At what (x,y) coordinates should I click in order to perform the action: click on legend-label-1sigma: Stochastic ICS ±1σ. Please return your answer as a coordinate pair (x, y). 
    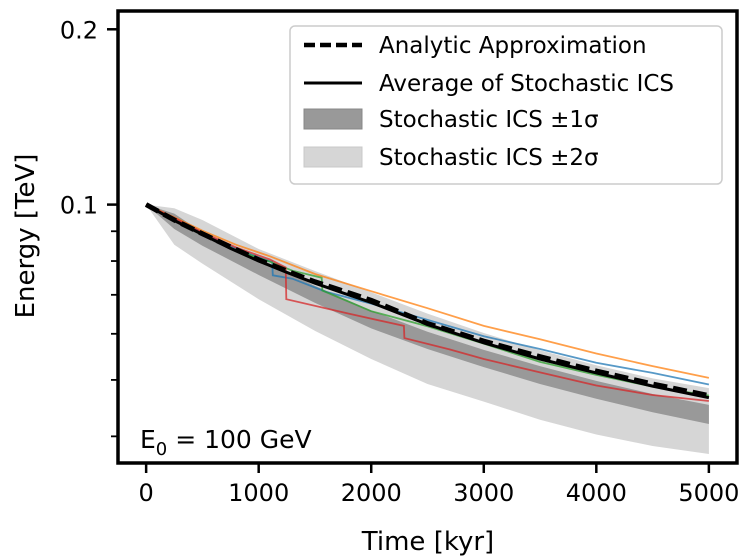
    Looking at the image, I should click on (489, 120).